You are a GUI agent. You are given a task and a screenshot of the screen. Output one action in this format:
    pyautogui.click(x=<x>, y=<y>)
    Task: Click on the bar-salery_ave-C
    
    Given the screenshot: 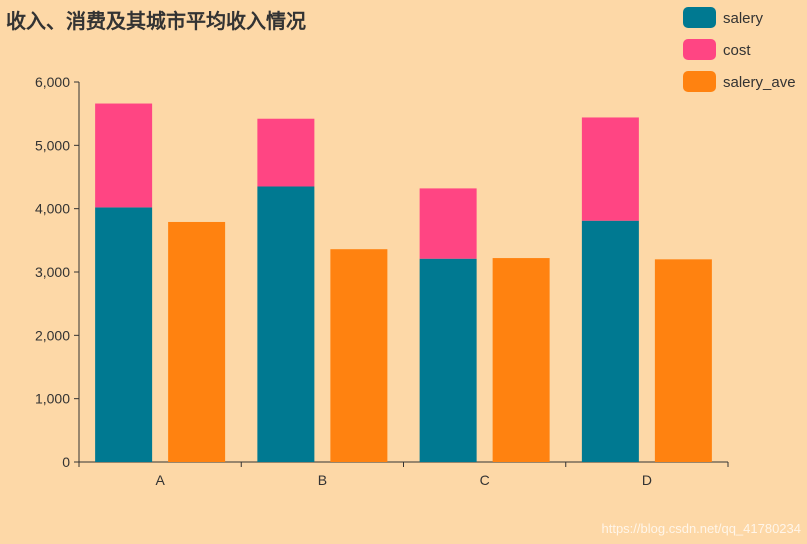 What is the action you would take?
    pyautogui.click(x=521, y=360)
    